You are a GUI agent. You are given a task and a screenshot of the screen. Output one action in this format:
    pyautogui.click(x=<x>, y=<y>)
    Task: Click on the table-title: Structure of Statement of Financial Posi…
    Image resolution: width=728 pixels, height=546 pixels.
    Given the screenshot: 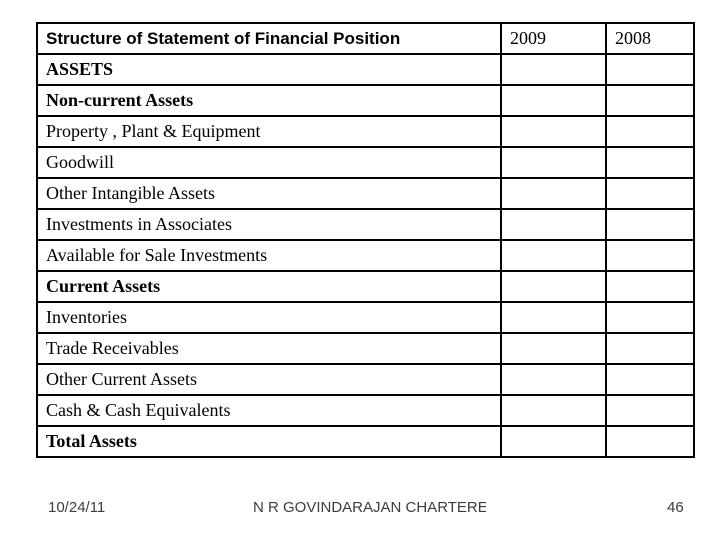 What is the action you would take?
    pyautogui.click(x=269, y=38)
    